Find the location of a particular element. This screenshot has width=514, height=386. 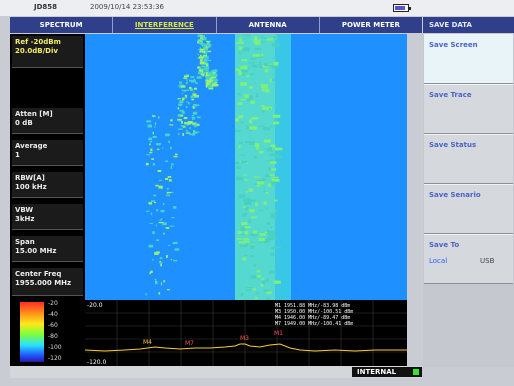

colorbar-tick: -60 is located at coordinates (53, 325).